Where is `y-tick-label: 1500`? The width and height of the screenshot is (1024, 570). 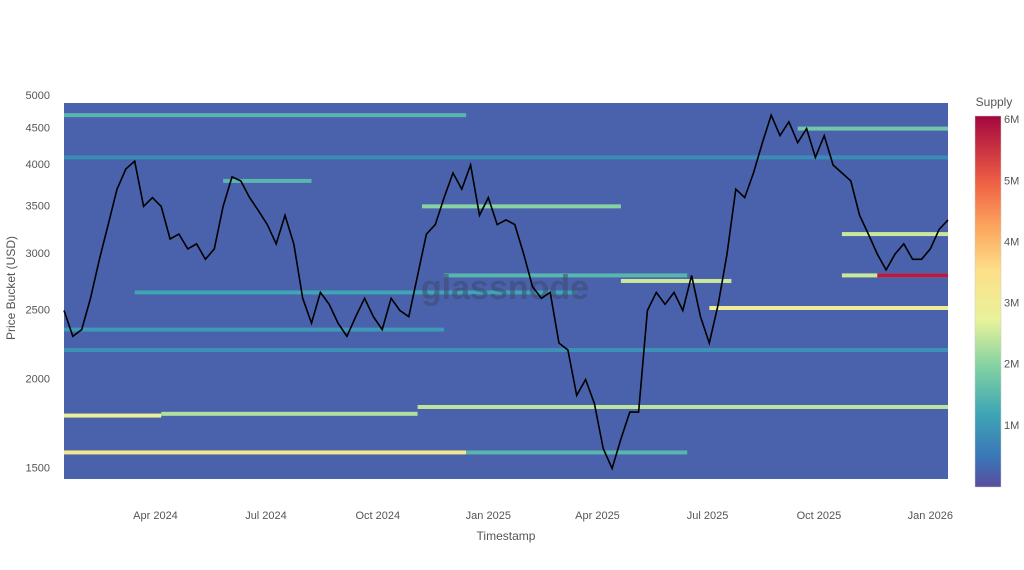
y-tick-label: 1500 is located at coordinates (38, 468).